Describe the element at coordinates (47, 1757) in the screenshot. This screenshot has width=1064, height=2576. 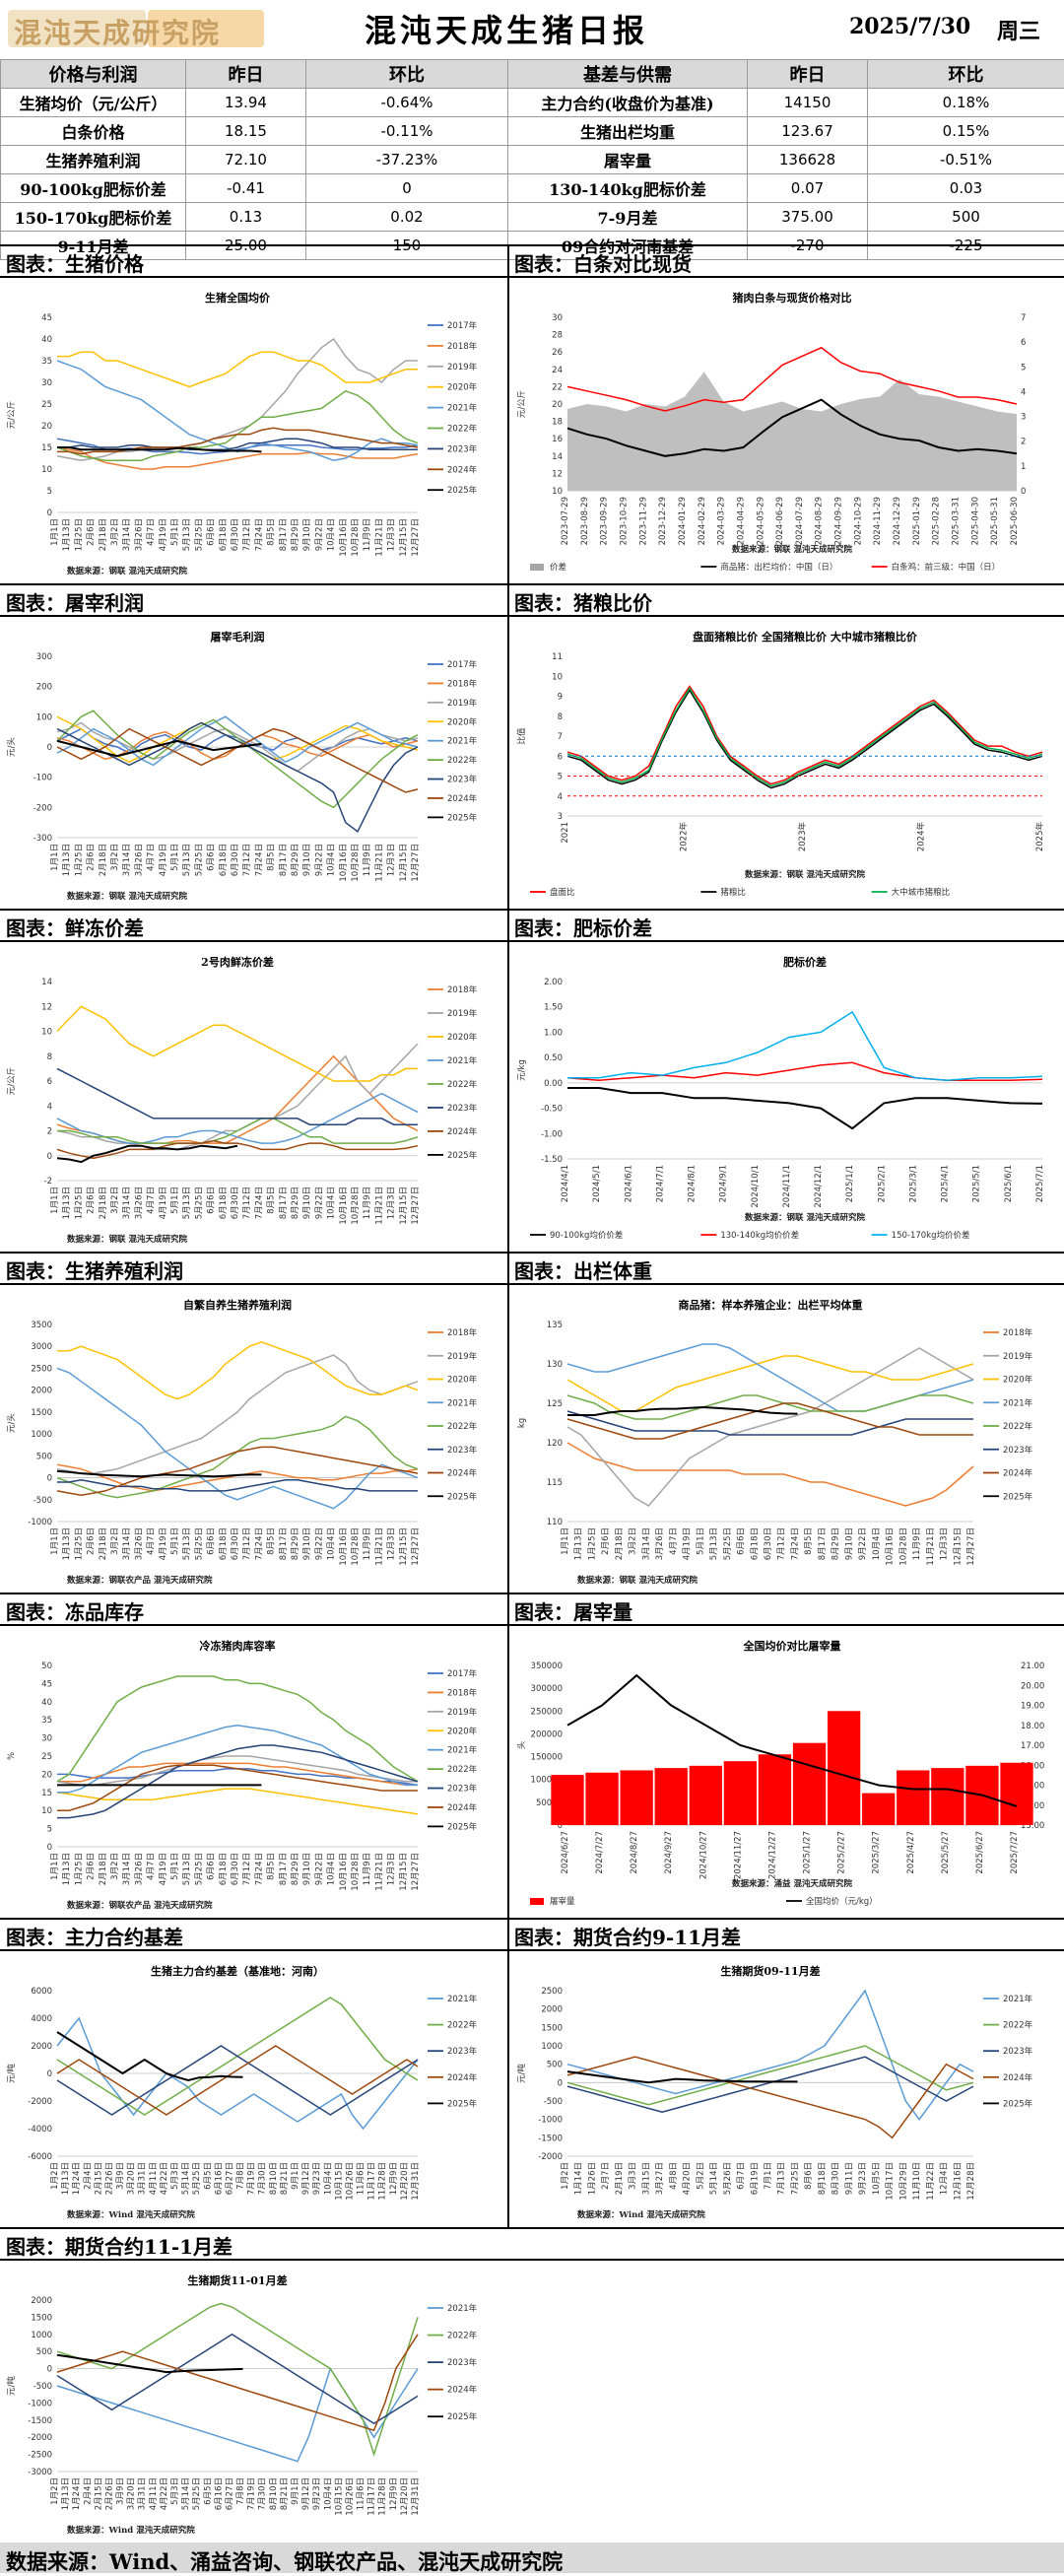
I see `y-tick-label: 25` at that location.